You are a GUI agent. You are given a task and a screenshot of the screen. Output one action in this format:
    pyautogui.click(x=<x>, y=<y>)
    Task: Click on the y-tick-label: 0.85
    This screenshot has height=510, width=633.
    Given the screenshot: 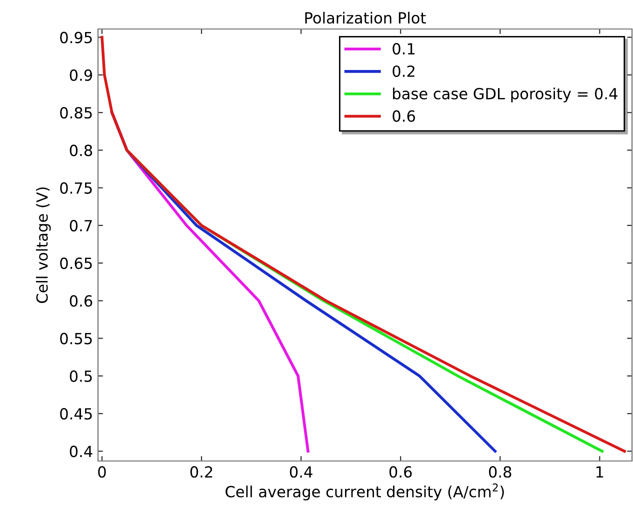 What is the action you would take?
    pyautogui.click(x=76, y=113)
    